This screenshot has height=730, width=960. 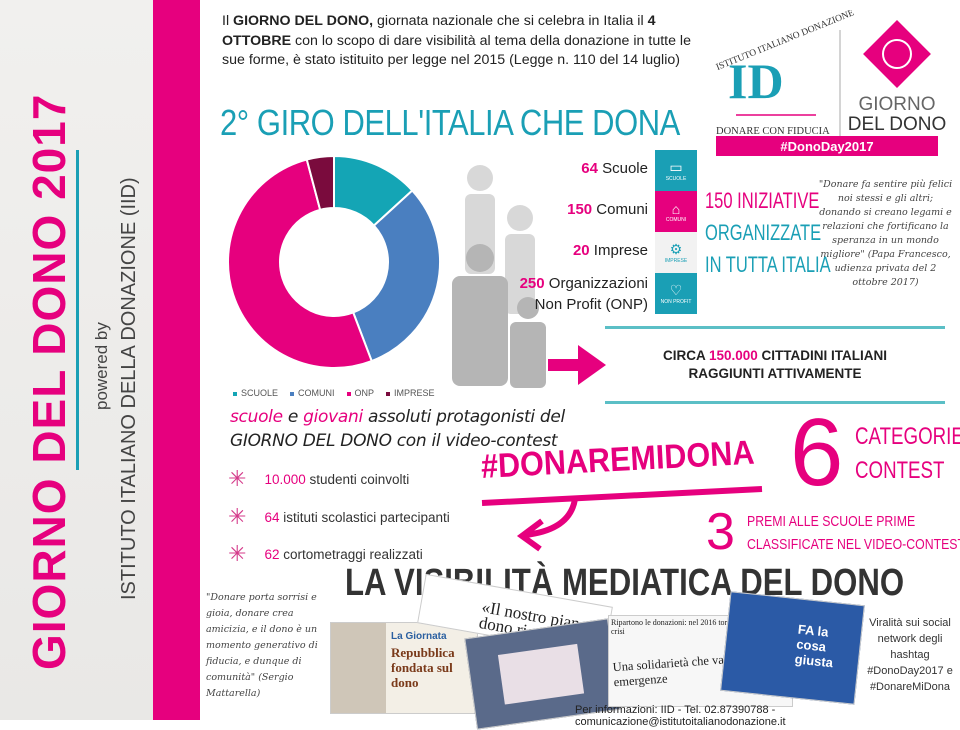 What do you see at coordinates (614, 168) in the screenshot?
I see `stat-scuole: 64 Scuole` at bounding box center [614, 168].